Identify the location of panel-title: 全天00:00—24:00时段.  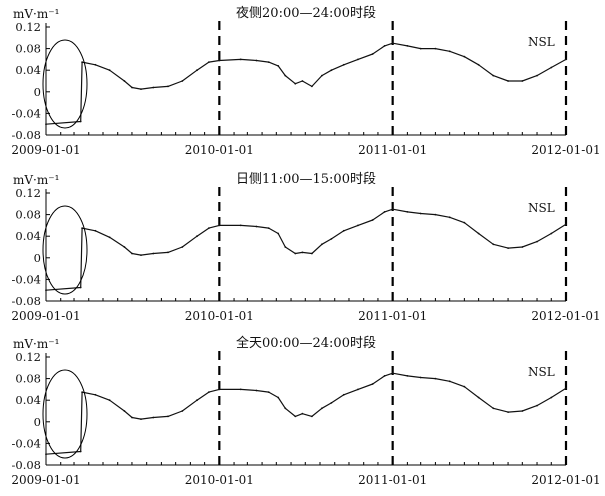
(306, 343).